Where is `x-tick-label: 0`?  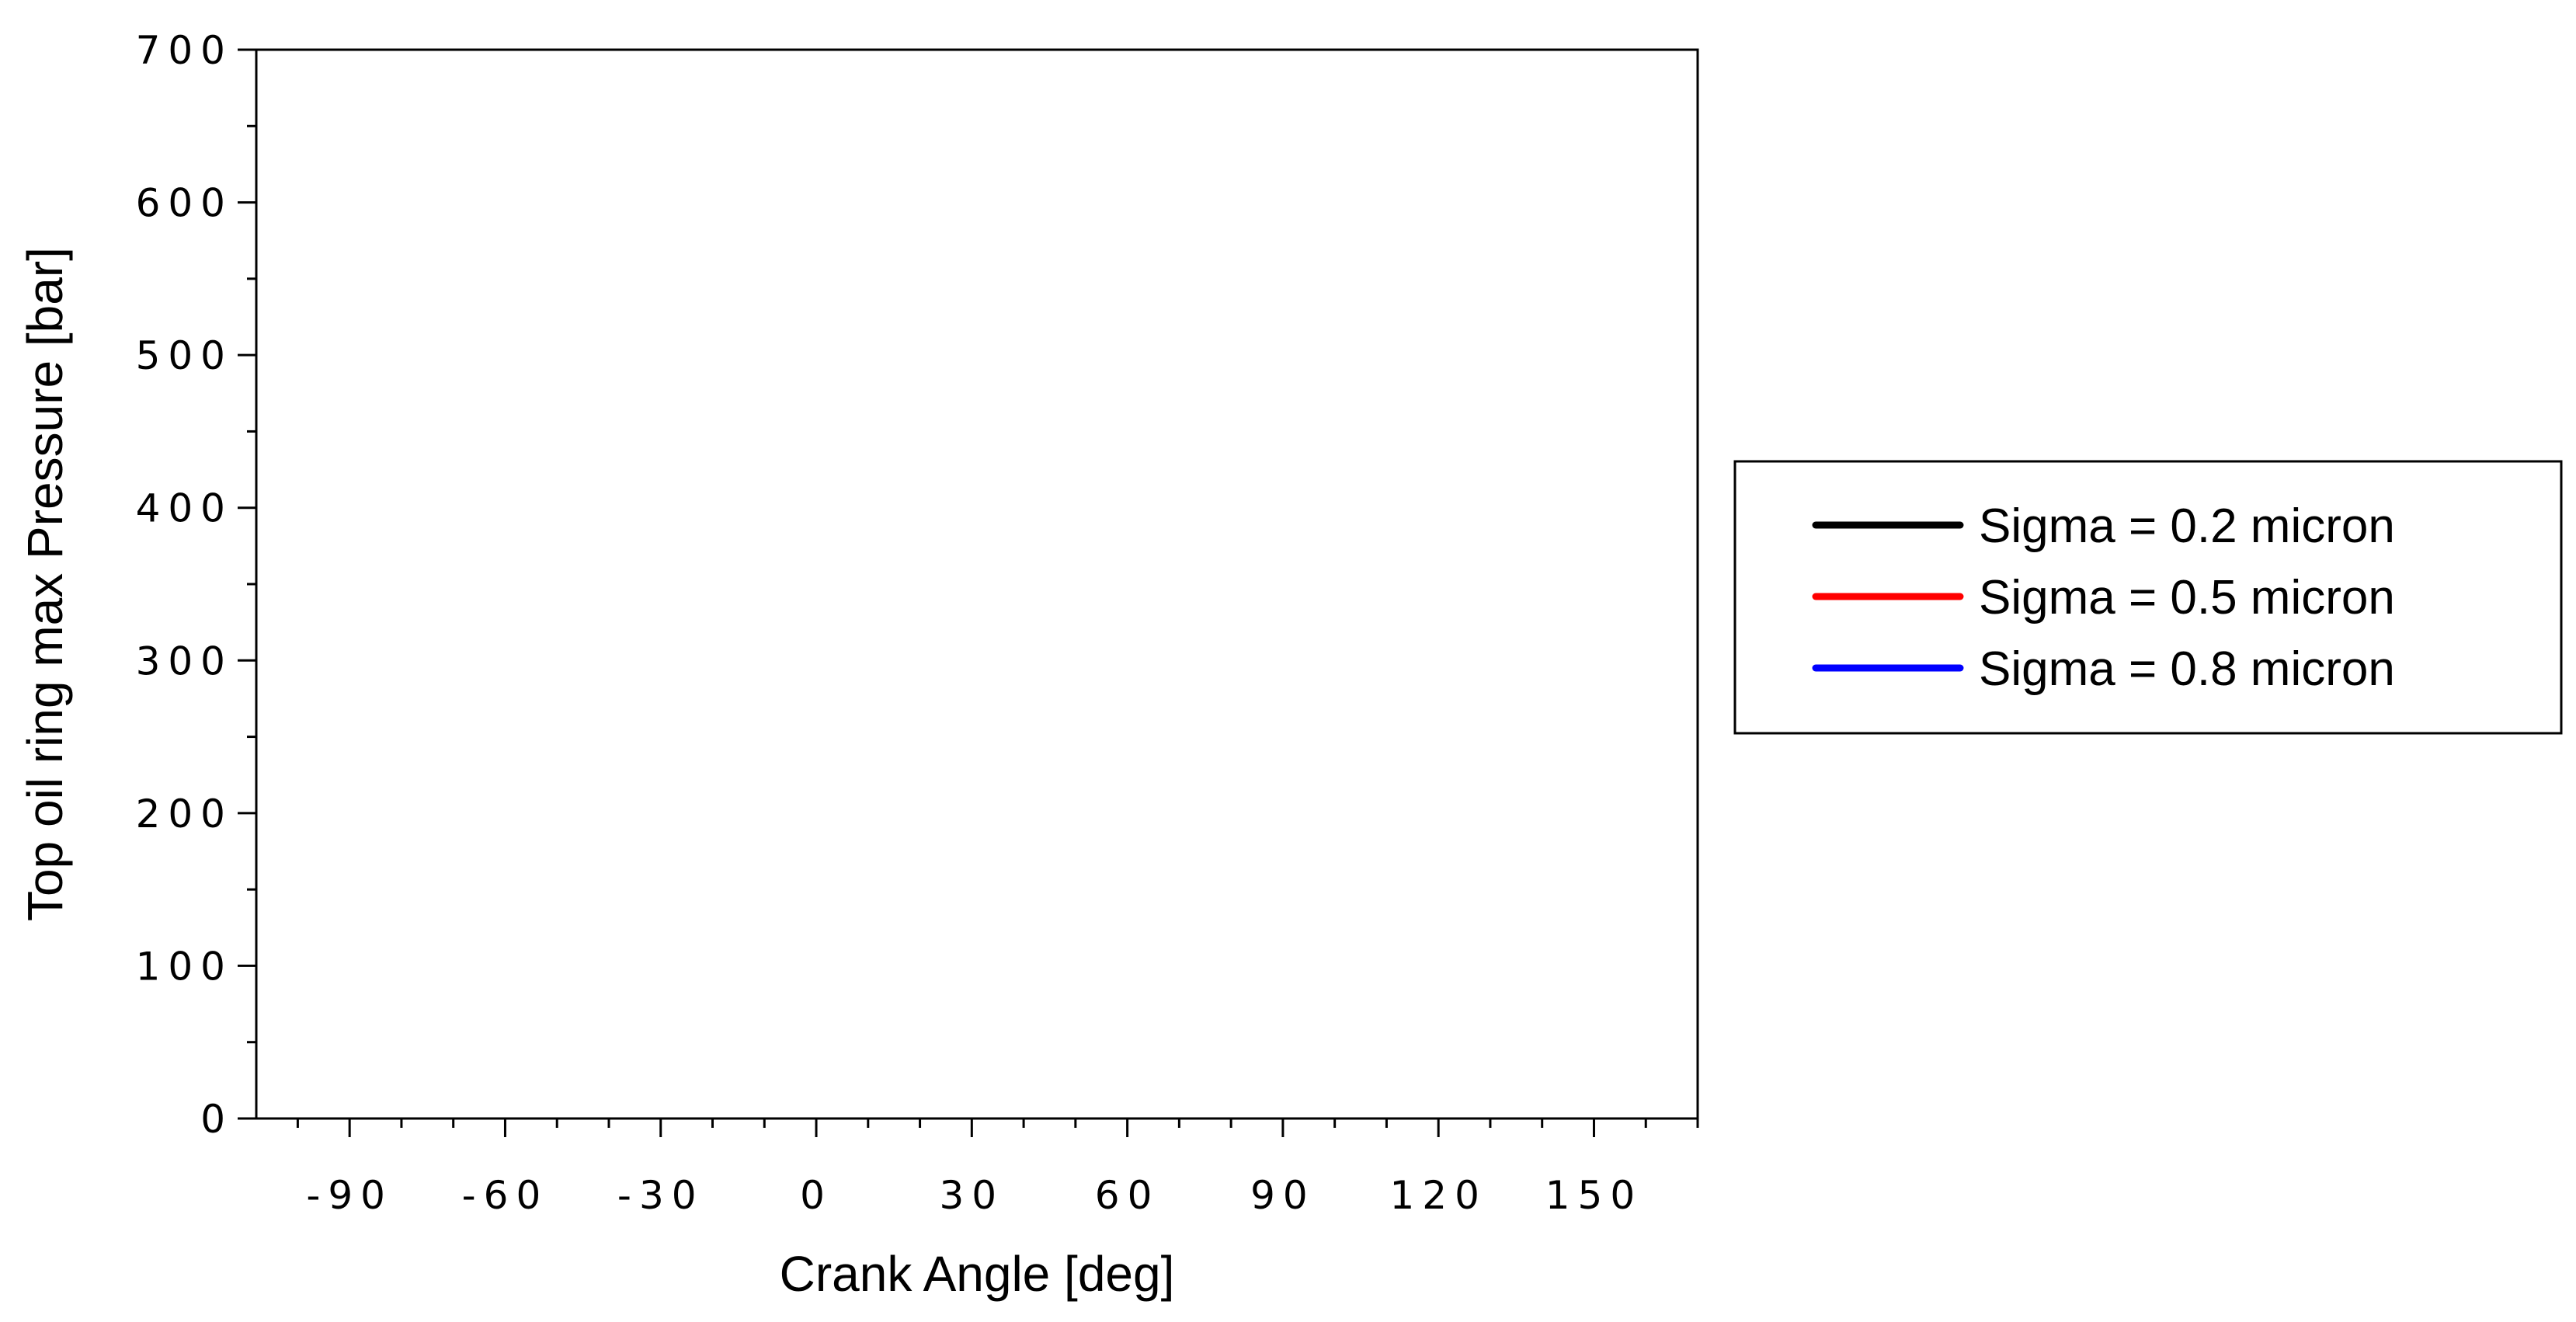 x-tick-label: 0 is located at coordinates (817, 1195).